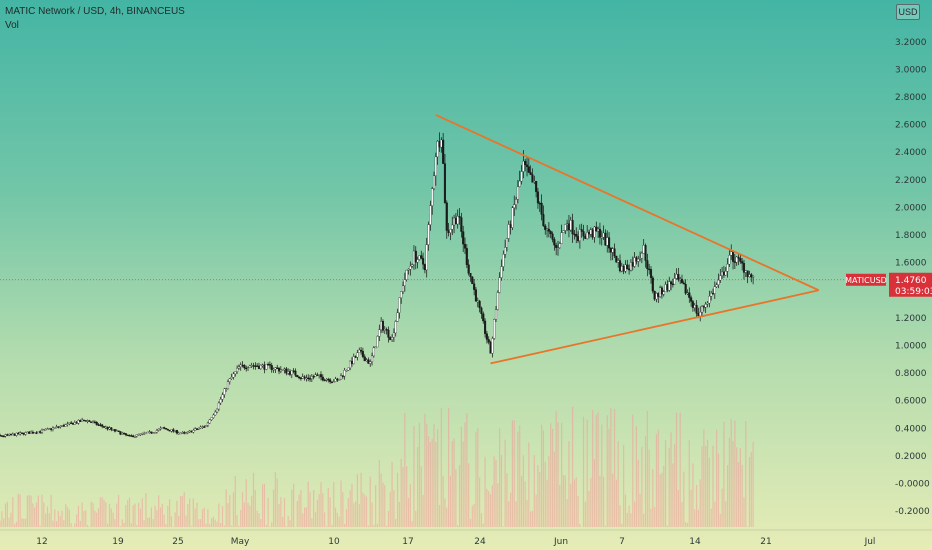 Image resolution: width=932 pixels, height=550 pixels. What do you see at coordinates (560, 542) in the screenshot?
I see `x-tick-label: Jun` at bounding box center [560, 542].